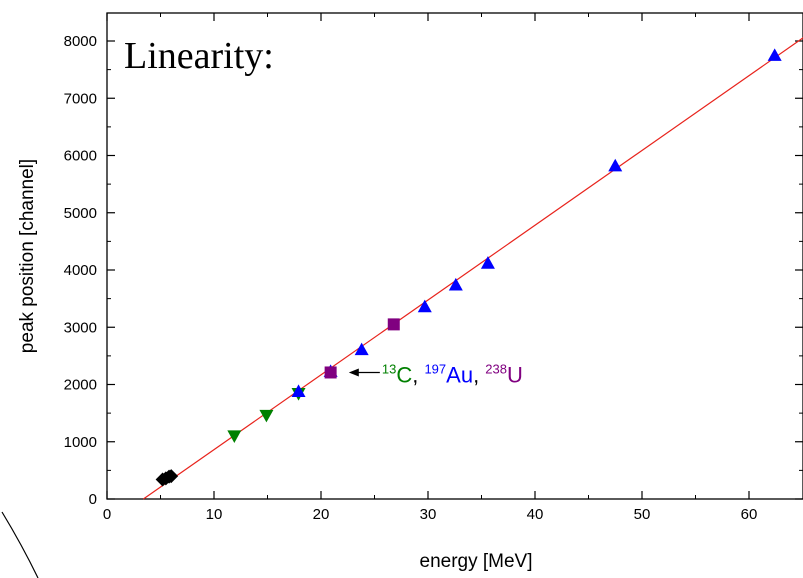 The width and height of the screenshot is (803, 578). I want to click on decorative-arc, so click(20, 544).